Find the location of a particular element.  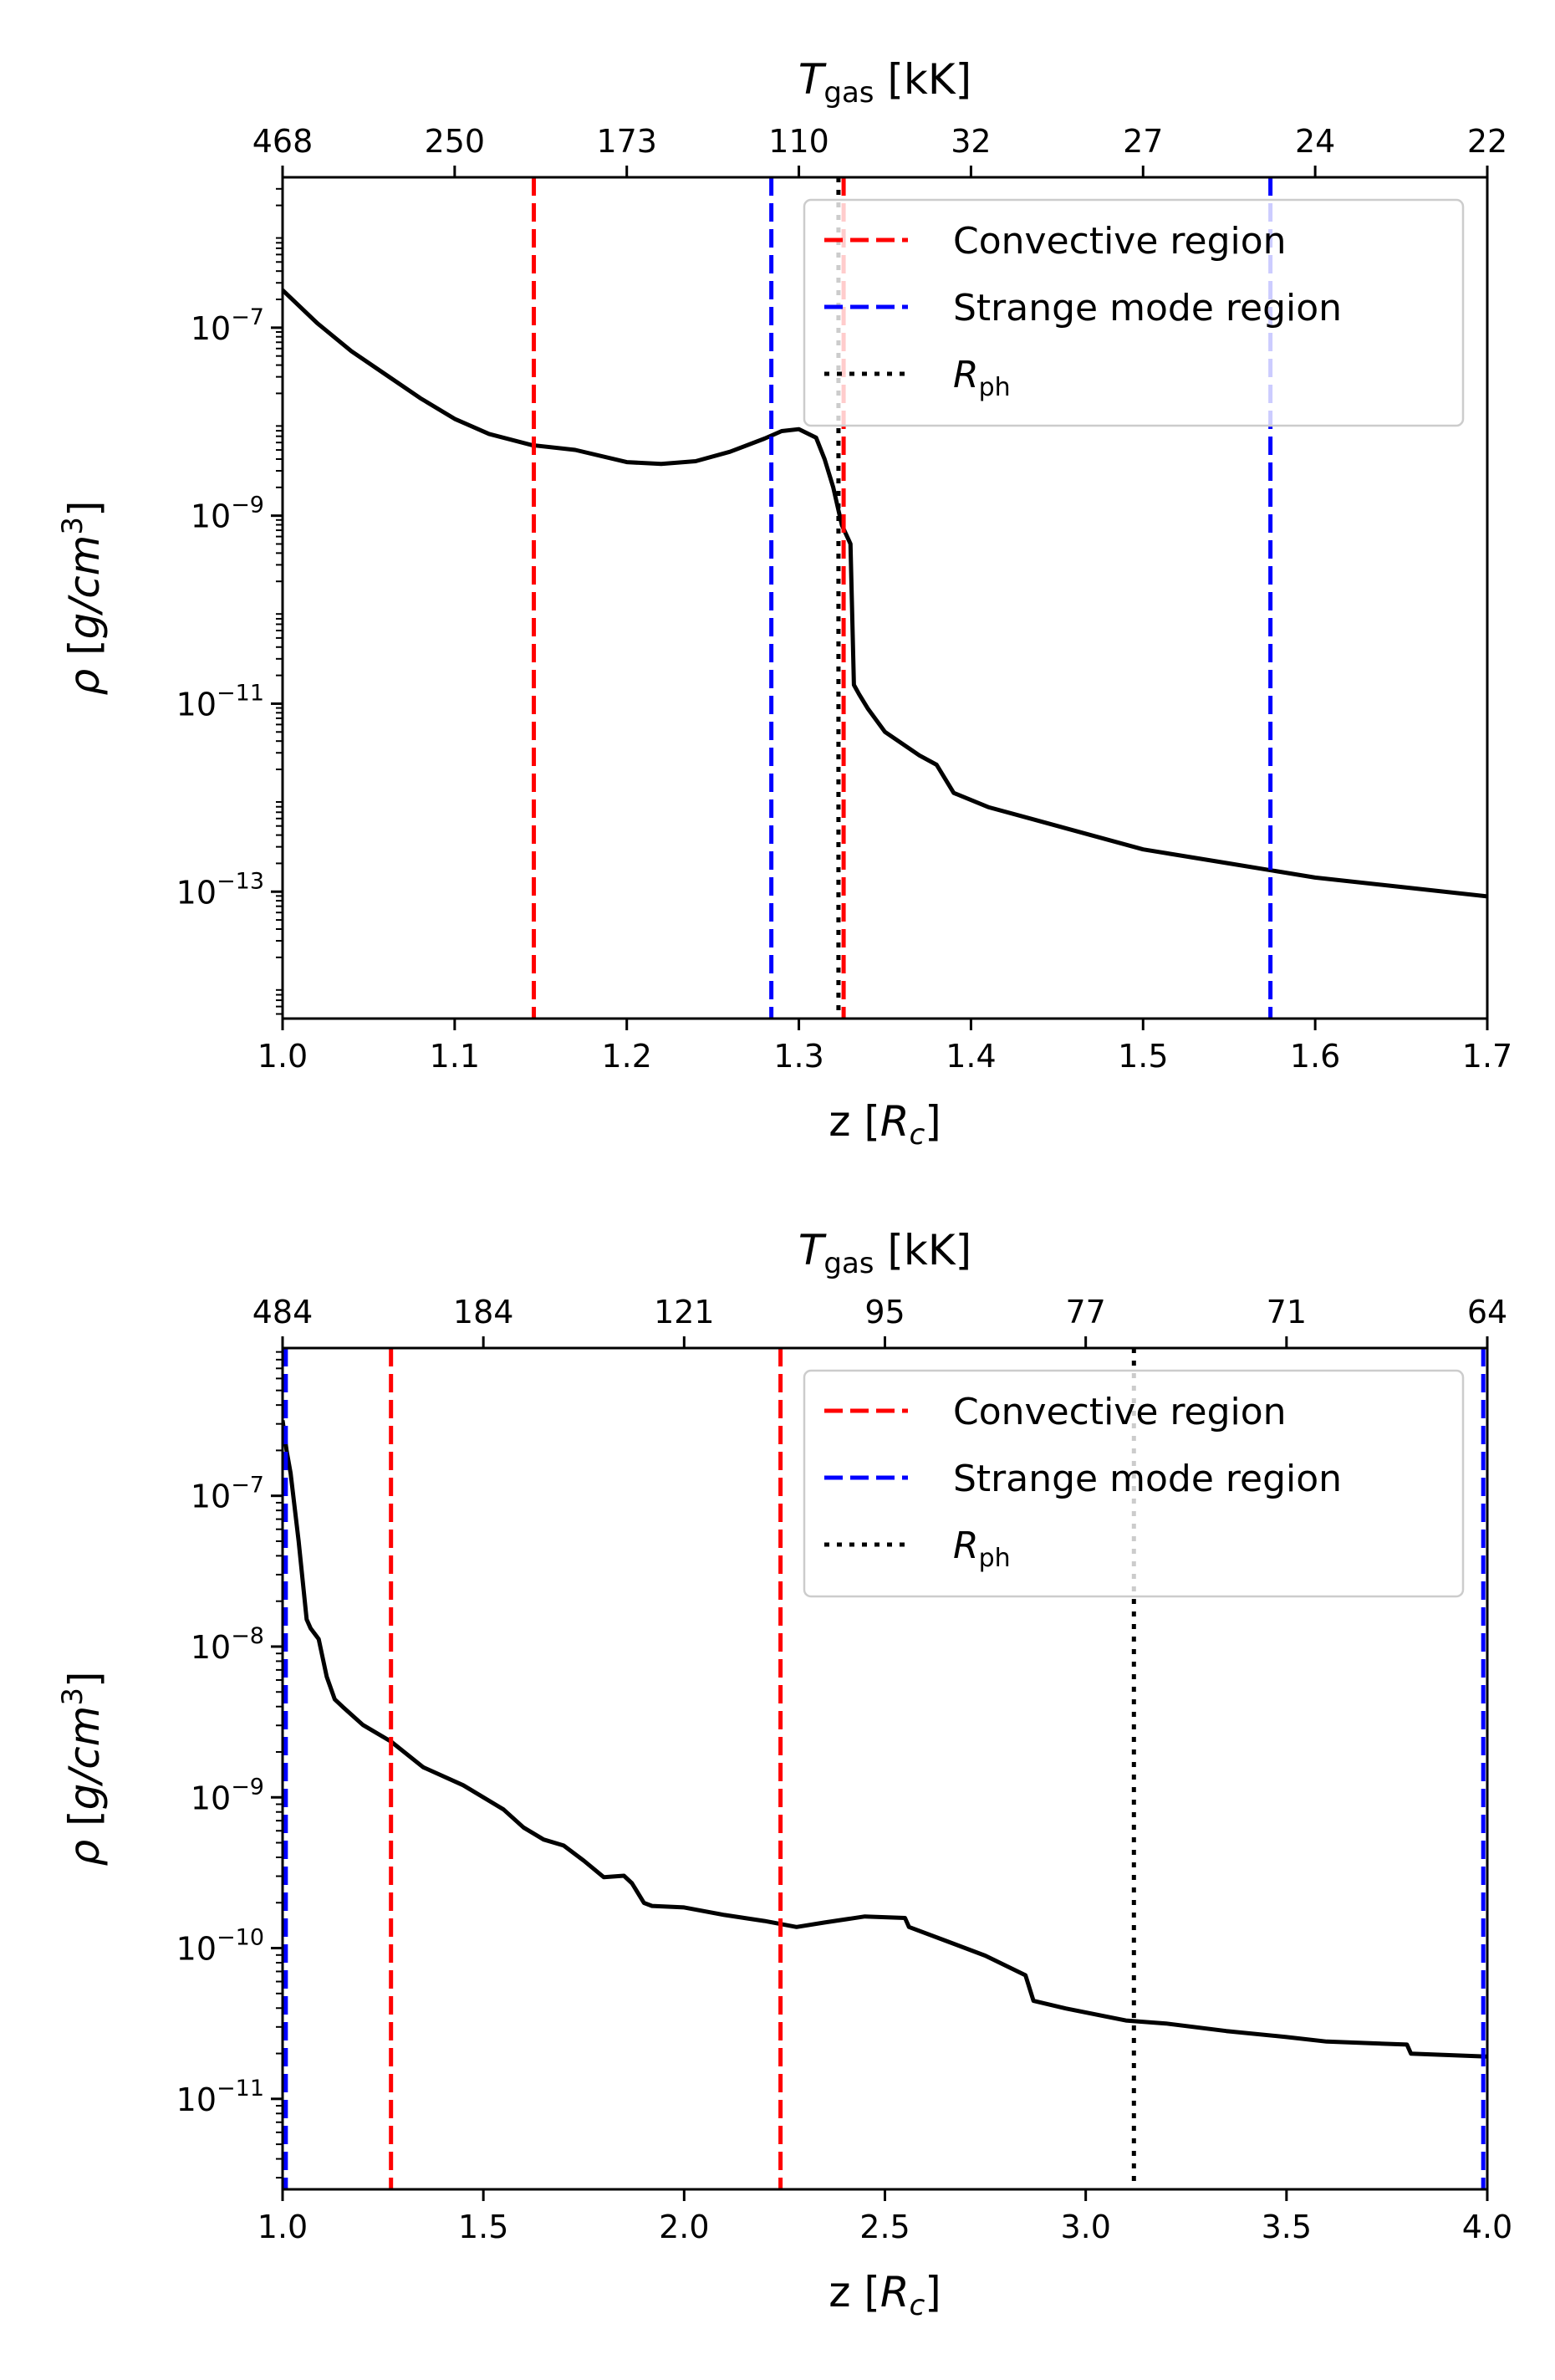

top-tick-label: 110 is located at coordinates (798, 141).